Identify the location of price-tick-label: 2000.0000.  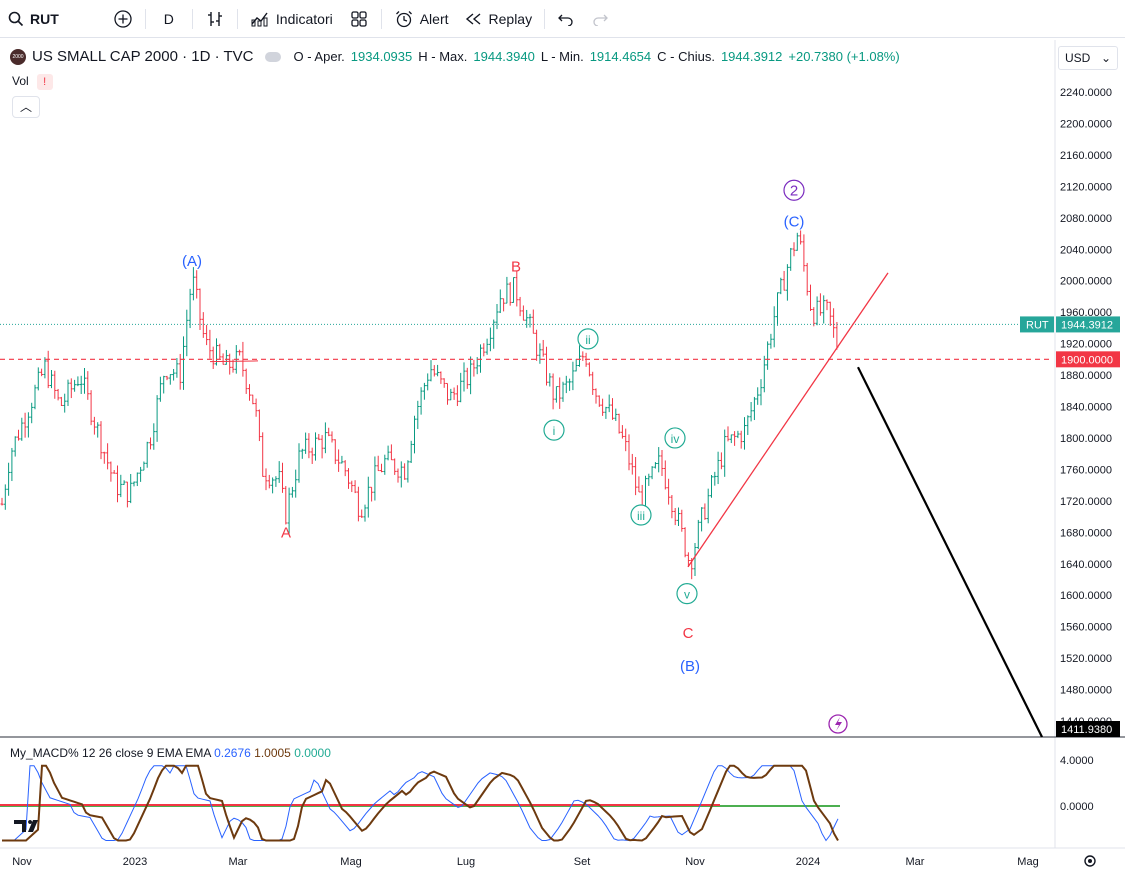
(1086, 282).